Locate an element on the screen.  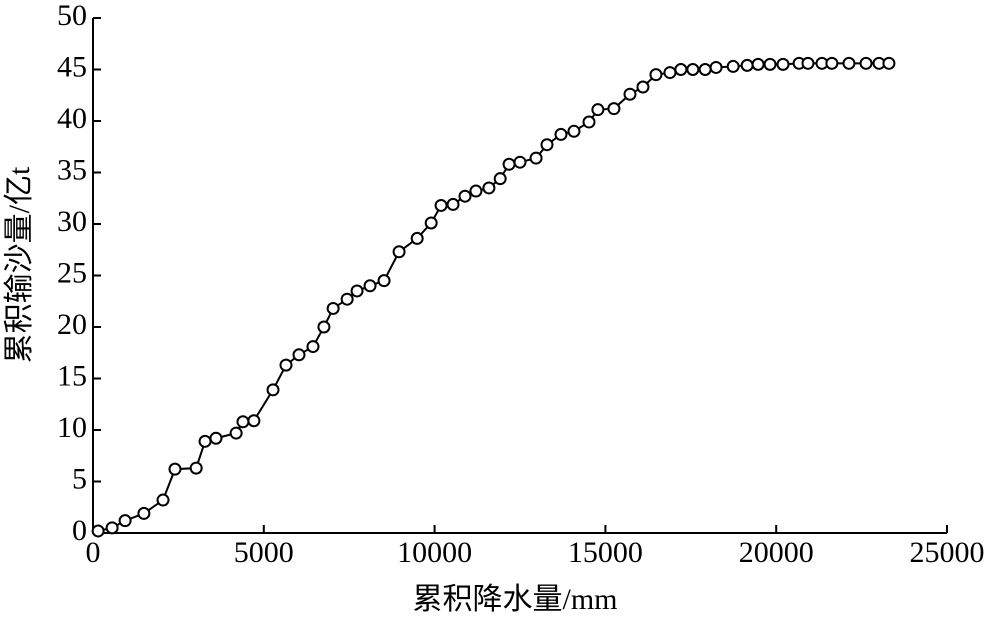
x-tick-label: 25000 is located at coordinates (947, 552).